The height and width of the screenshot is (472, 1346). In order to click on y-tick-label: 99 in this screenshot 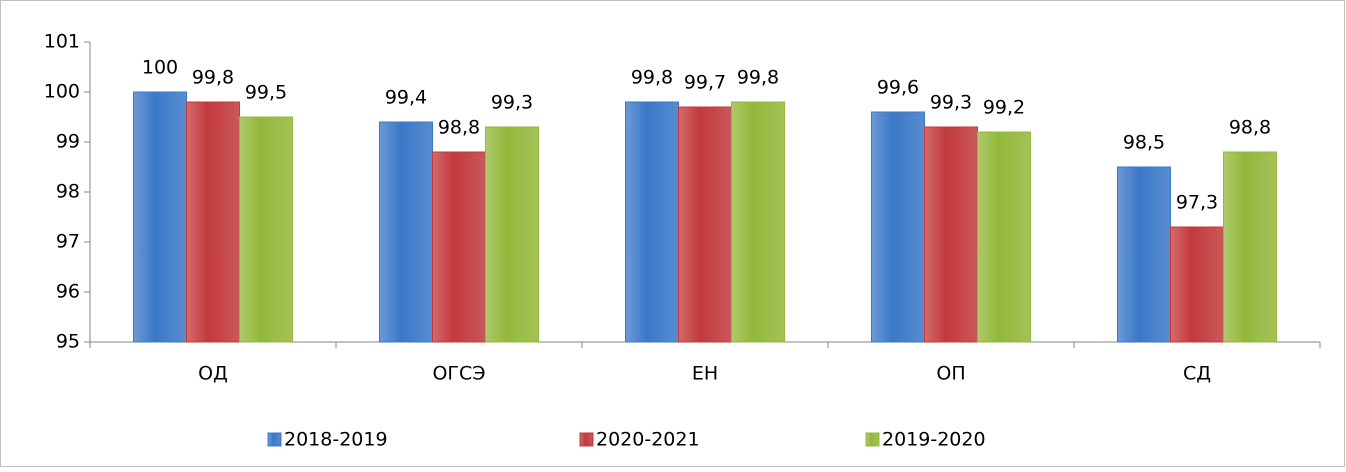, I will do `click(68, 142)`.